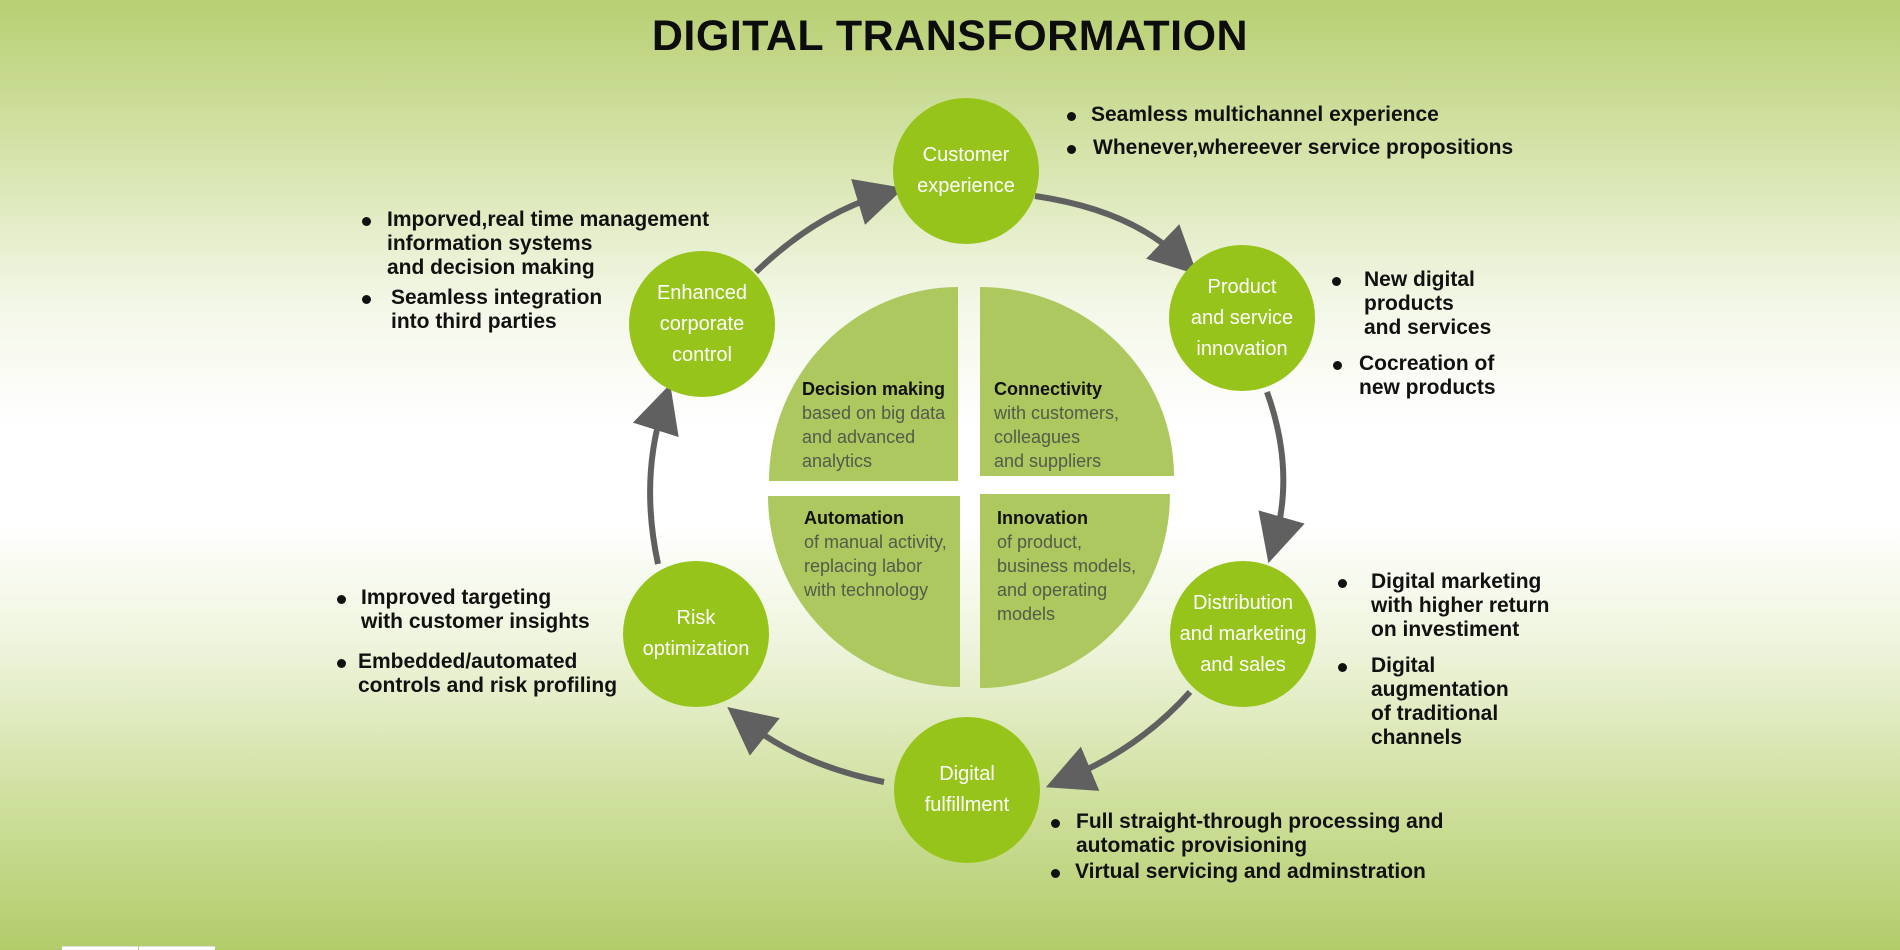 This screenshot has width=1900, height=950. I want to click on quadrant-bottom-left, so click(864, 591).